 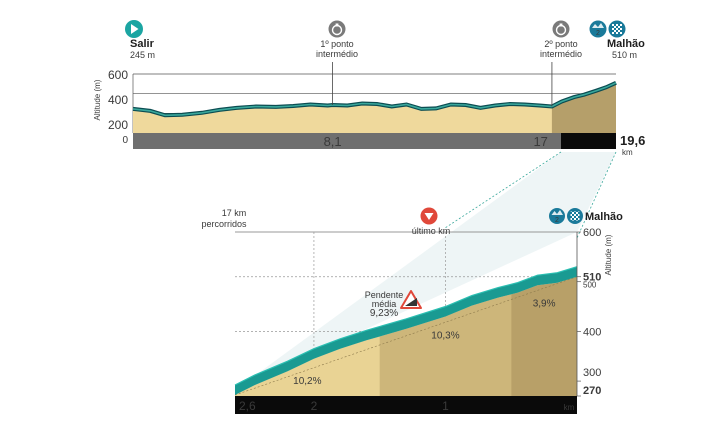 I want to click on detail-ytick-300: 300, so click(x=592, y=373).